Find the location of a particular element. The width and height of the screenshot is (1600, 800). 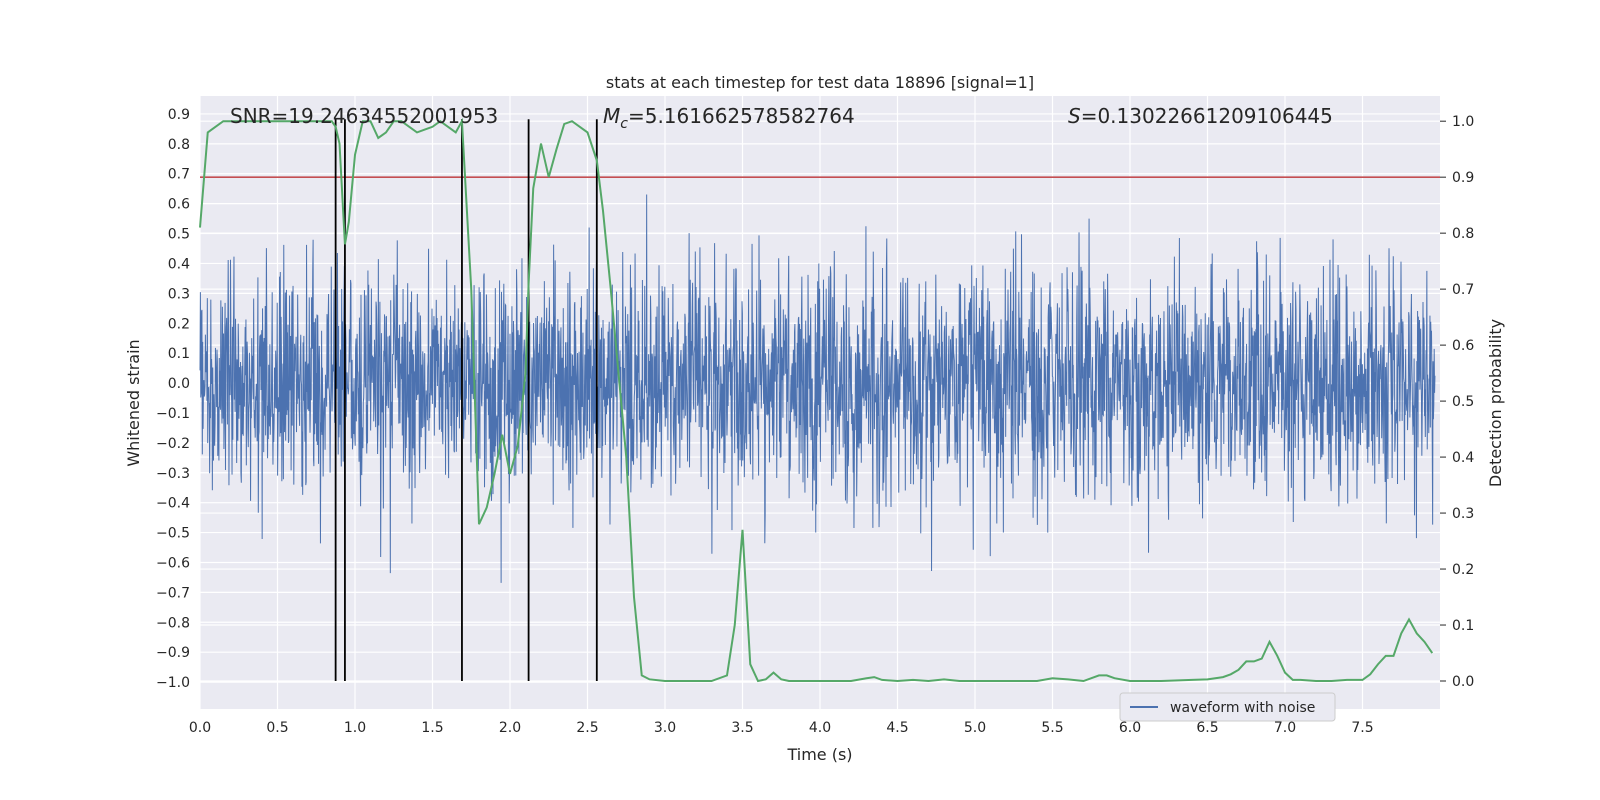

y-tick-label: −0.4 is located at coordinates (173, 504).